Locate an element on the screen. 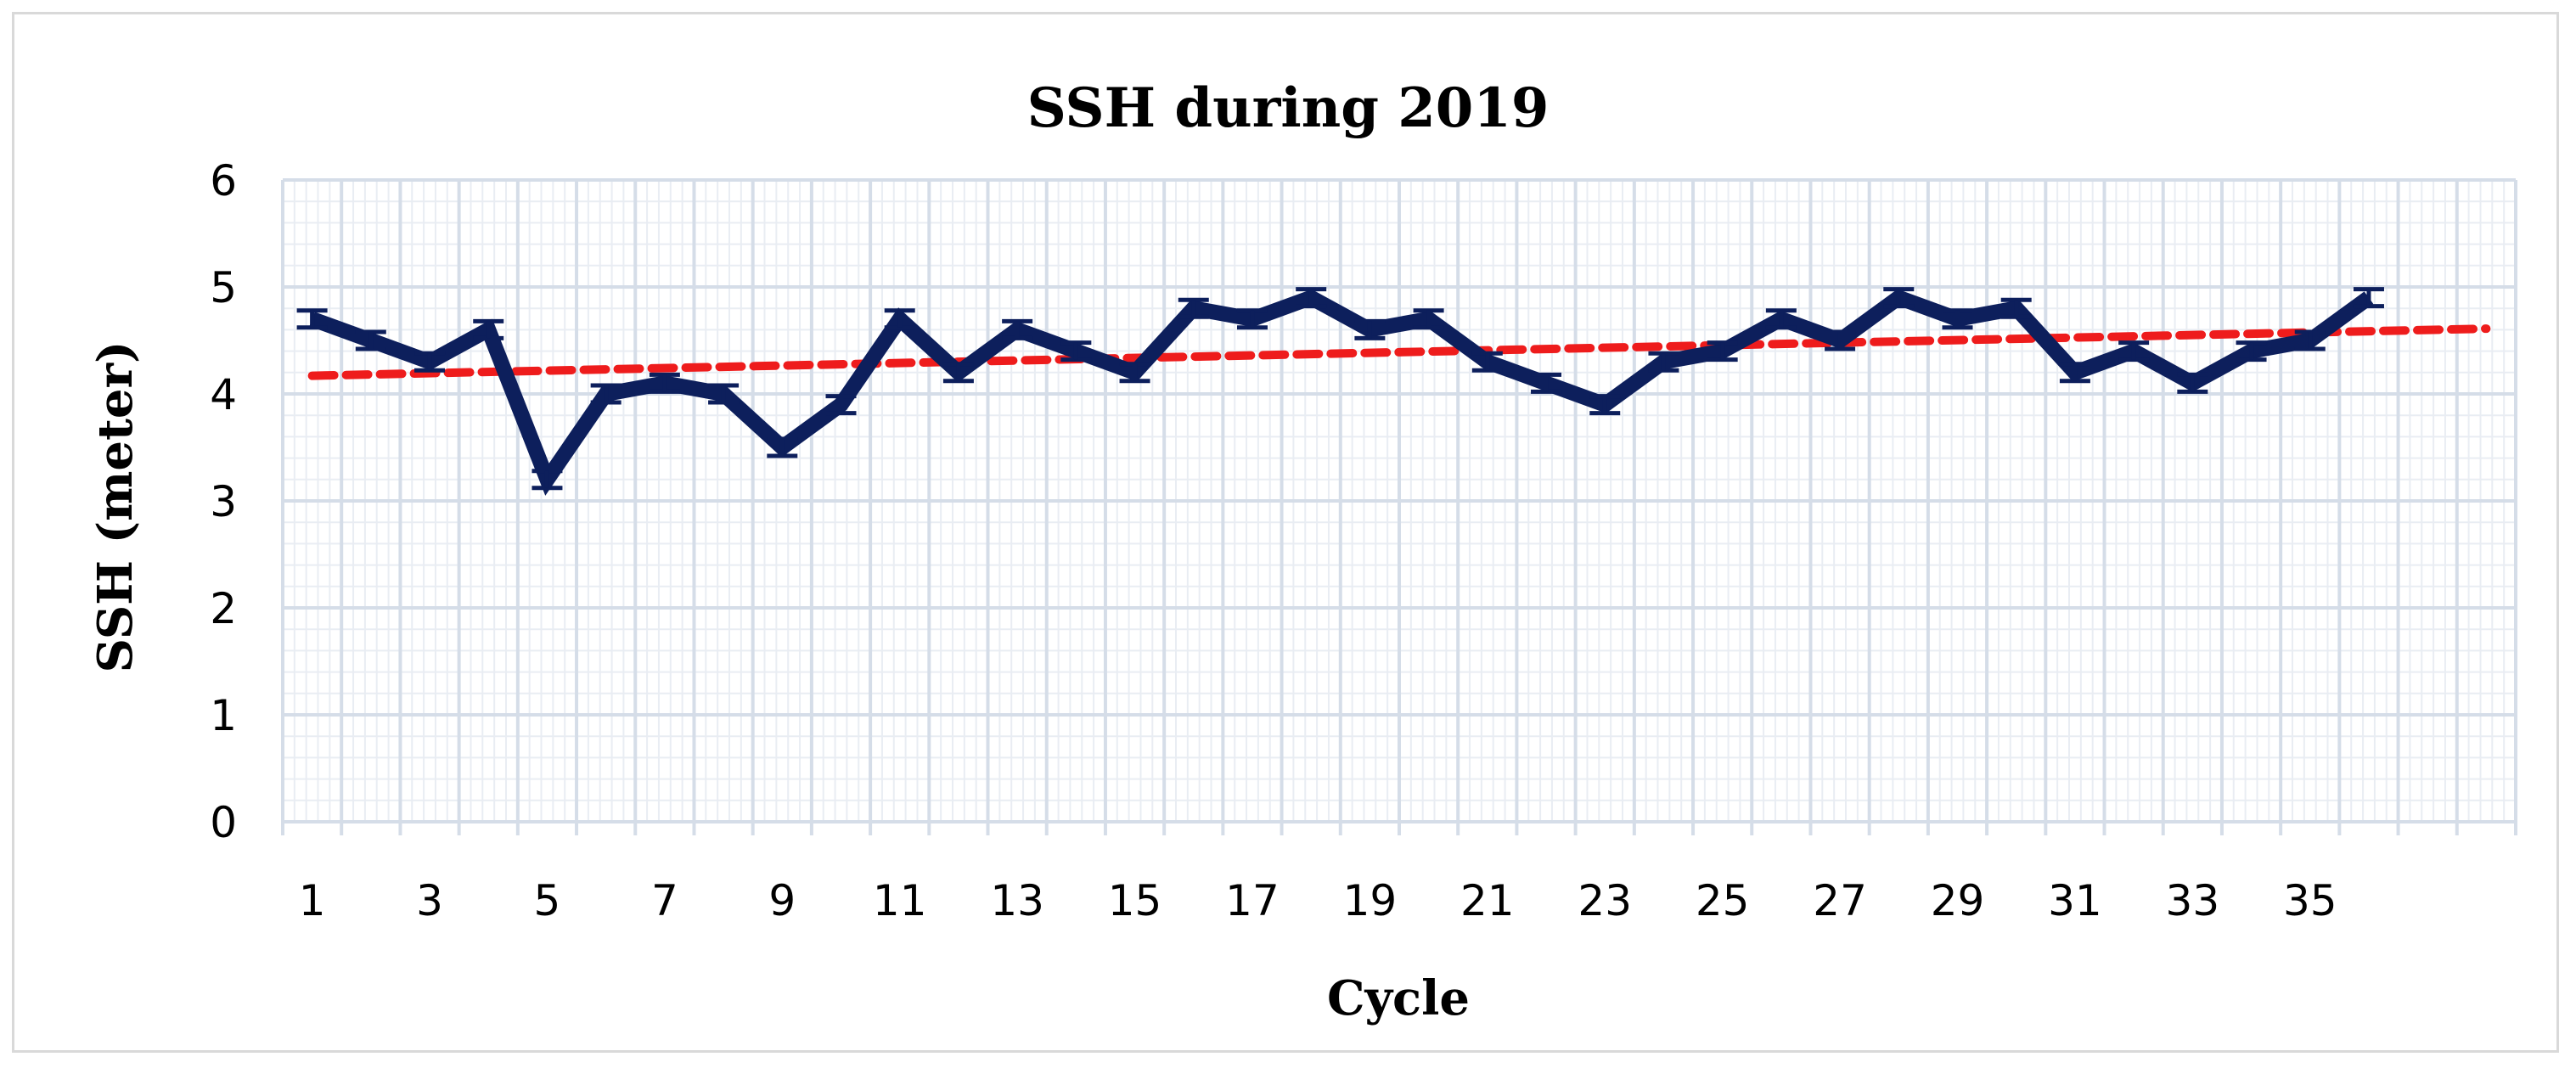 This screenshot has height=1068, width=2576. y-tick-label: 6 is located at coordinates (223, 180).